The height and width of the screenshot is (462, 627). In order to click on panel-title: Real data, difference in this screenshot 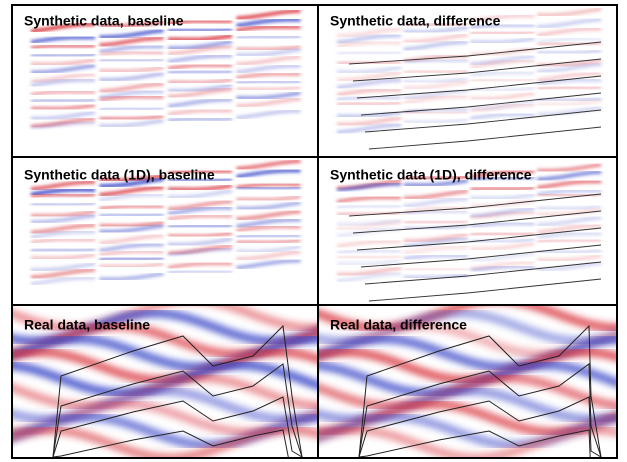, I will do `click(398, 325)`.